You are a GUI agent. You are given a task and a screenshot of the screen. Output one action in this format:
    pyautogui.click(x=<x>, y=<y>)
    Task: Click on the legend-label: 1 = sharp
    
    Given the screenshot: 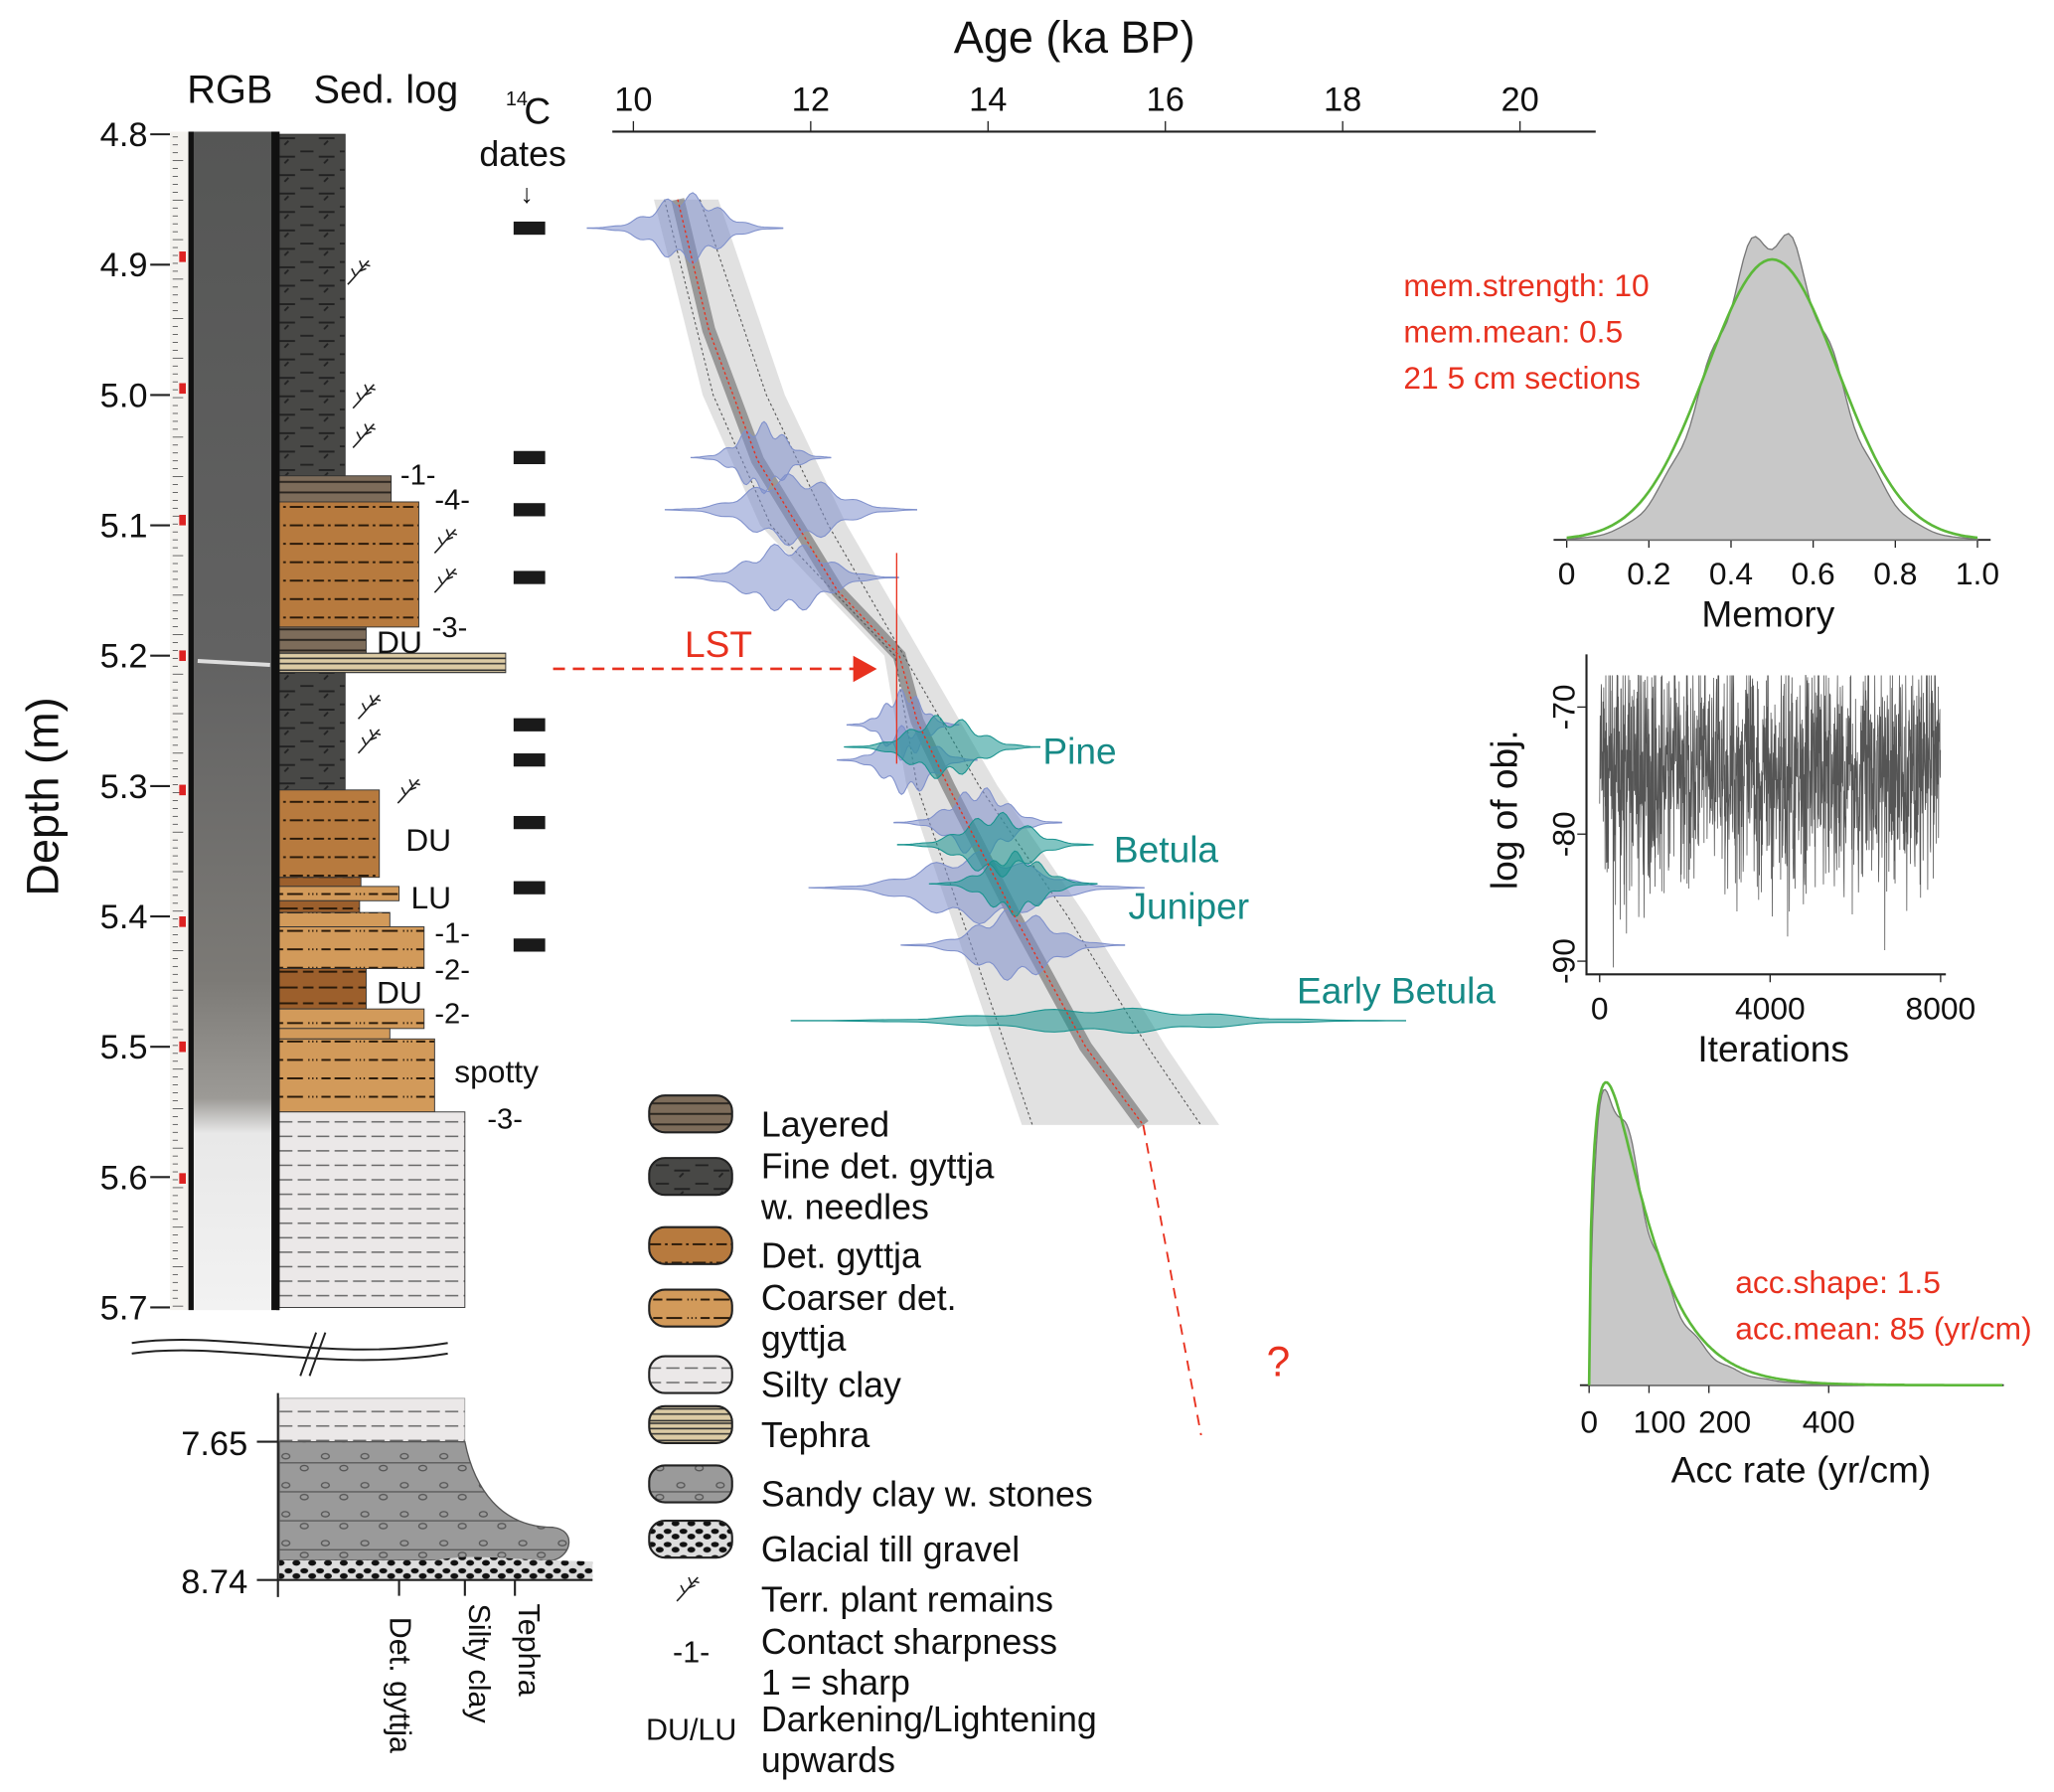 What is the action you would take?
    pyautogui.click(x=835, y=1683)
    